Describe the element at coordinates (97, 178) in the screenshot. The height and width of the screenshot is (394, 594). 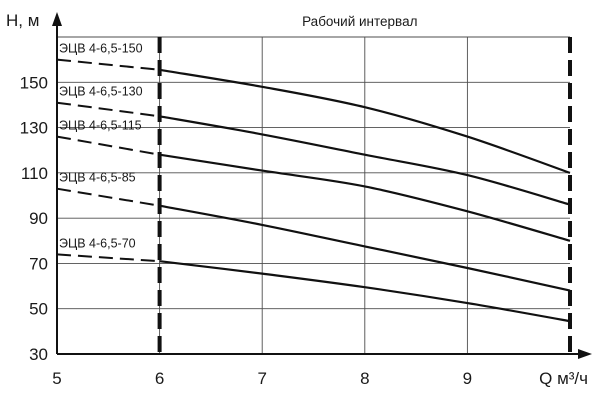
I see `series-label-3: ЭЦВ 4-6,5-85` at that location.